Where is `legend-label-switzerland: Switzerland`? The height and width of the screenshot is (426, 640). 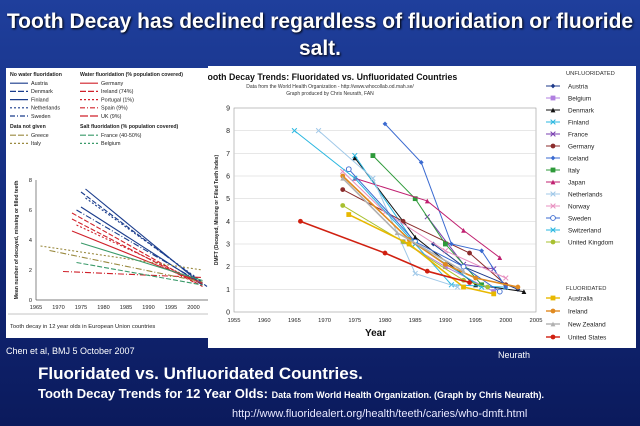
legend-label-switzerland: Switzerland is located at coordinates (584, 231).